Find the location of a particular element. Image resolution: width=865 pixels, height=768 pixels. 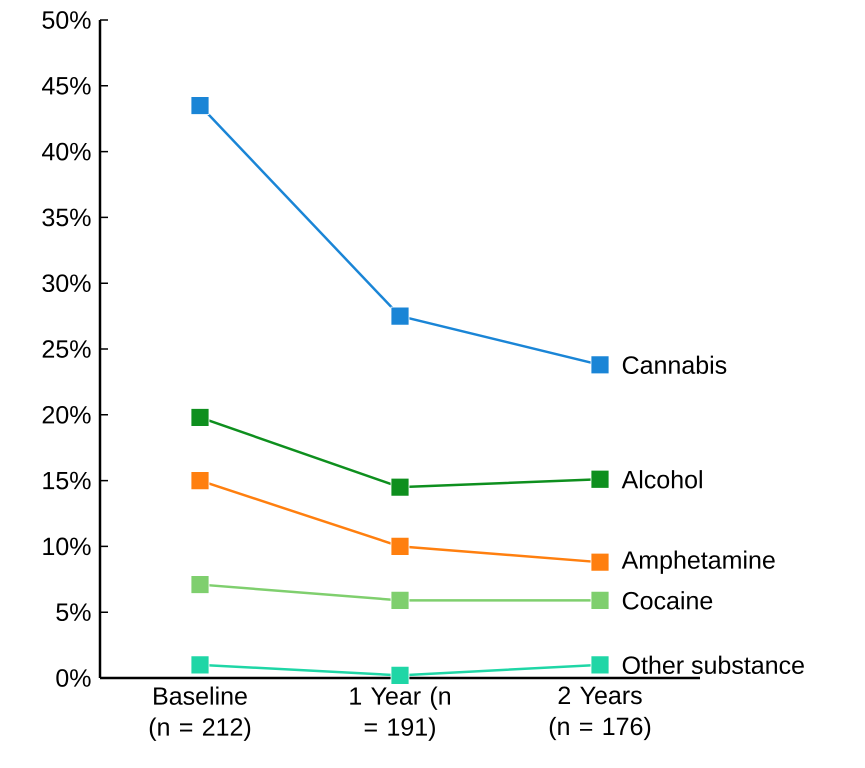

y-tick-label: 50% is located at coordinates (66, 20).